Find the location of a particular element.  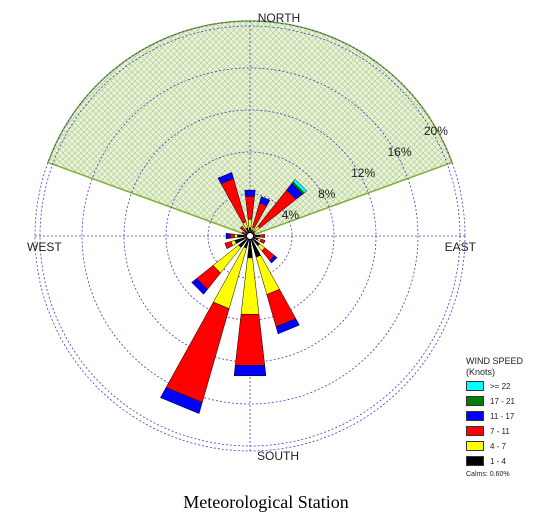

legend-item: 17 - 21 is located at coordinates (509, 401).